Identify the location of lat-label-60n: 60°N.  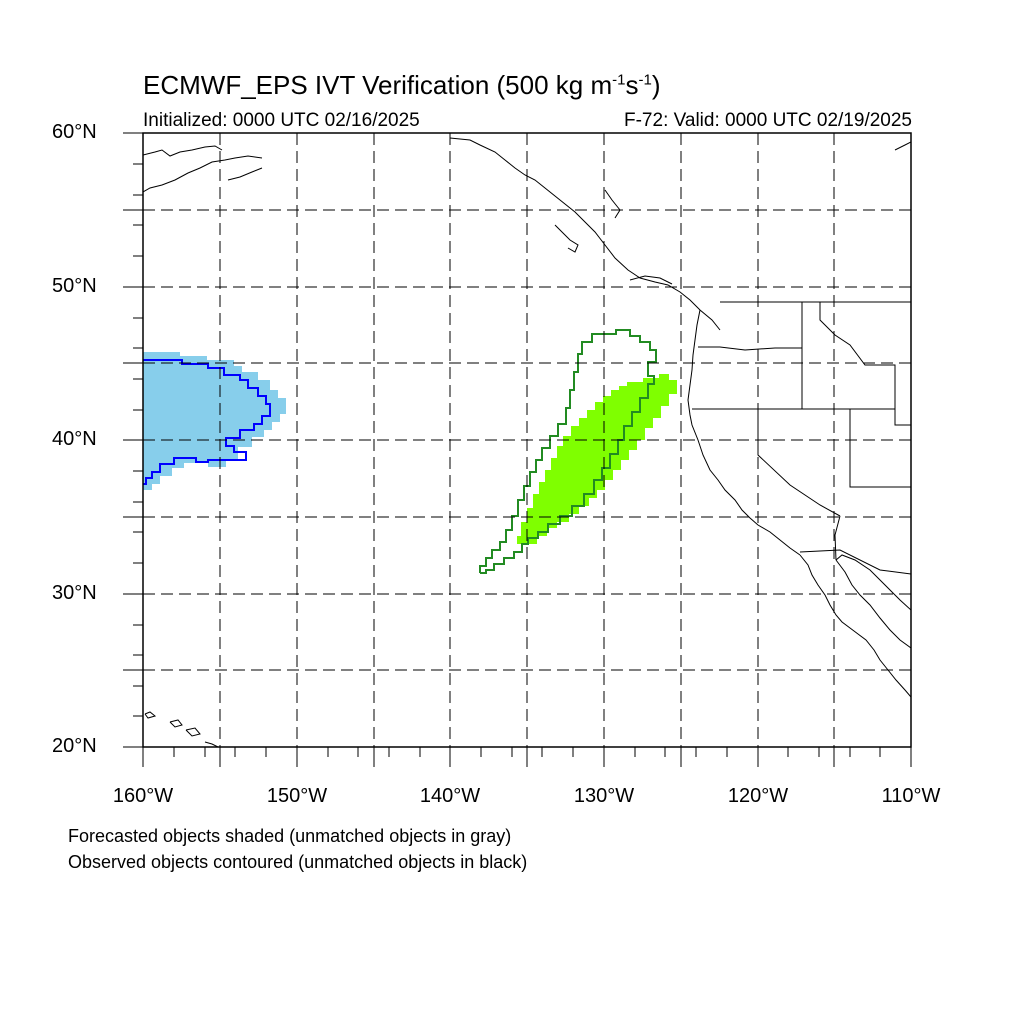
(74, 132).